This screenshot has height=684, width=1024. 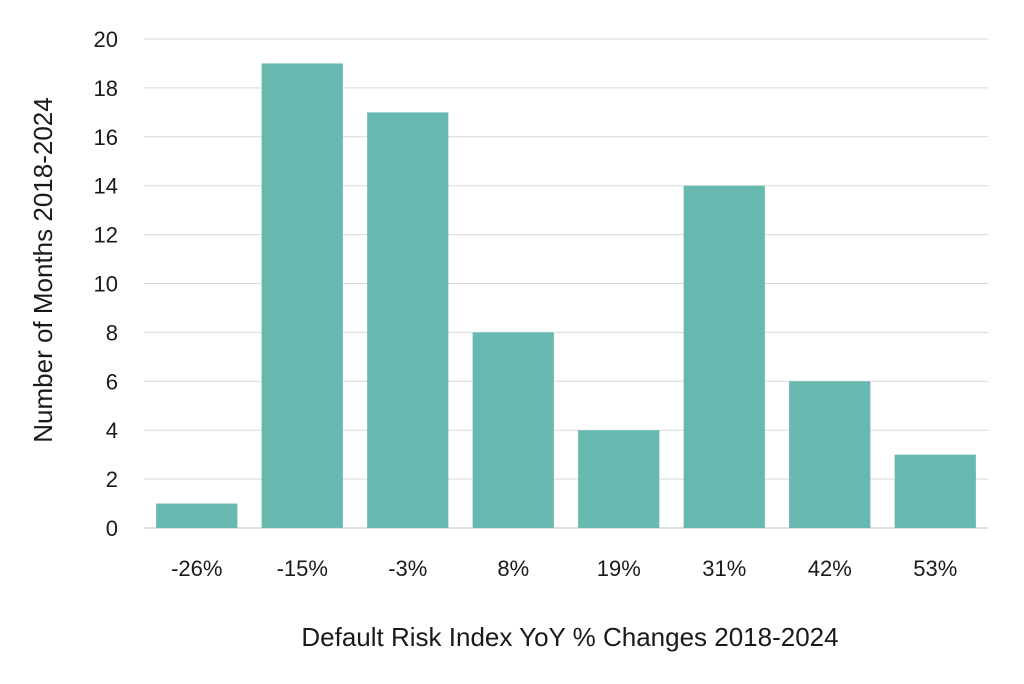 What do you see at coordinates (302, 568) in the screenshot?
I see `x-tick-label: -15%` at bounding box center [302, 568].